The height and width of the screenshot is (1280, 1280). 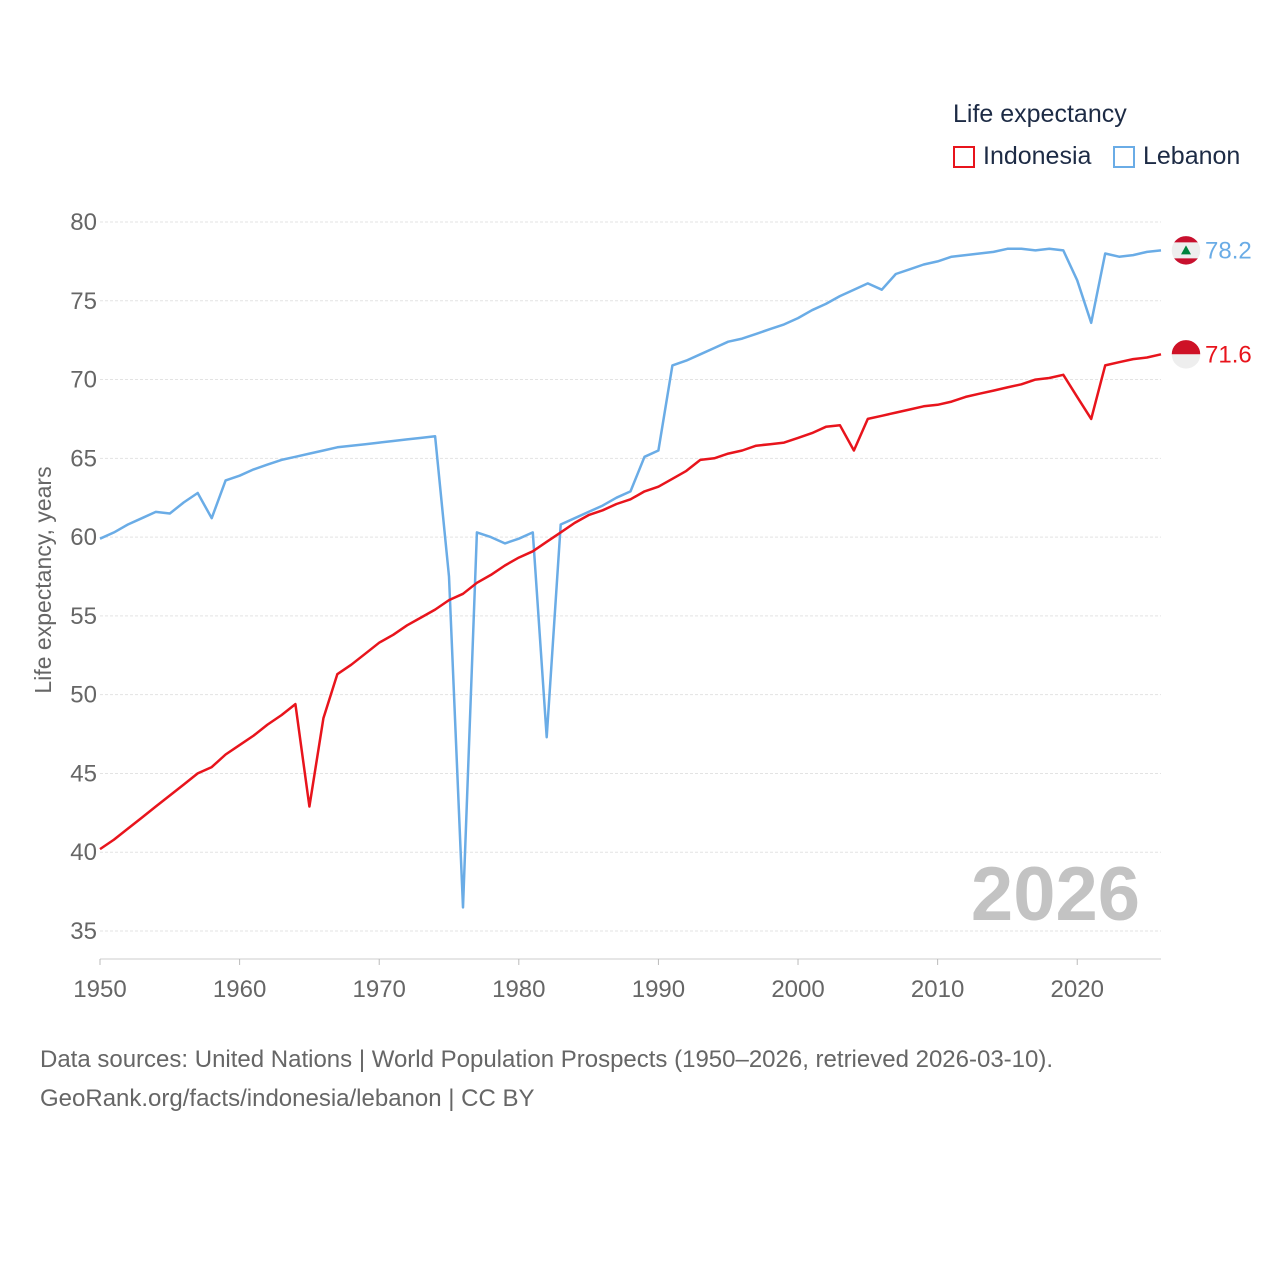 I want to click on y-tick-label: 35, so click(x=83, y=931).